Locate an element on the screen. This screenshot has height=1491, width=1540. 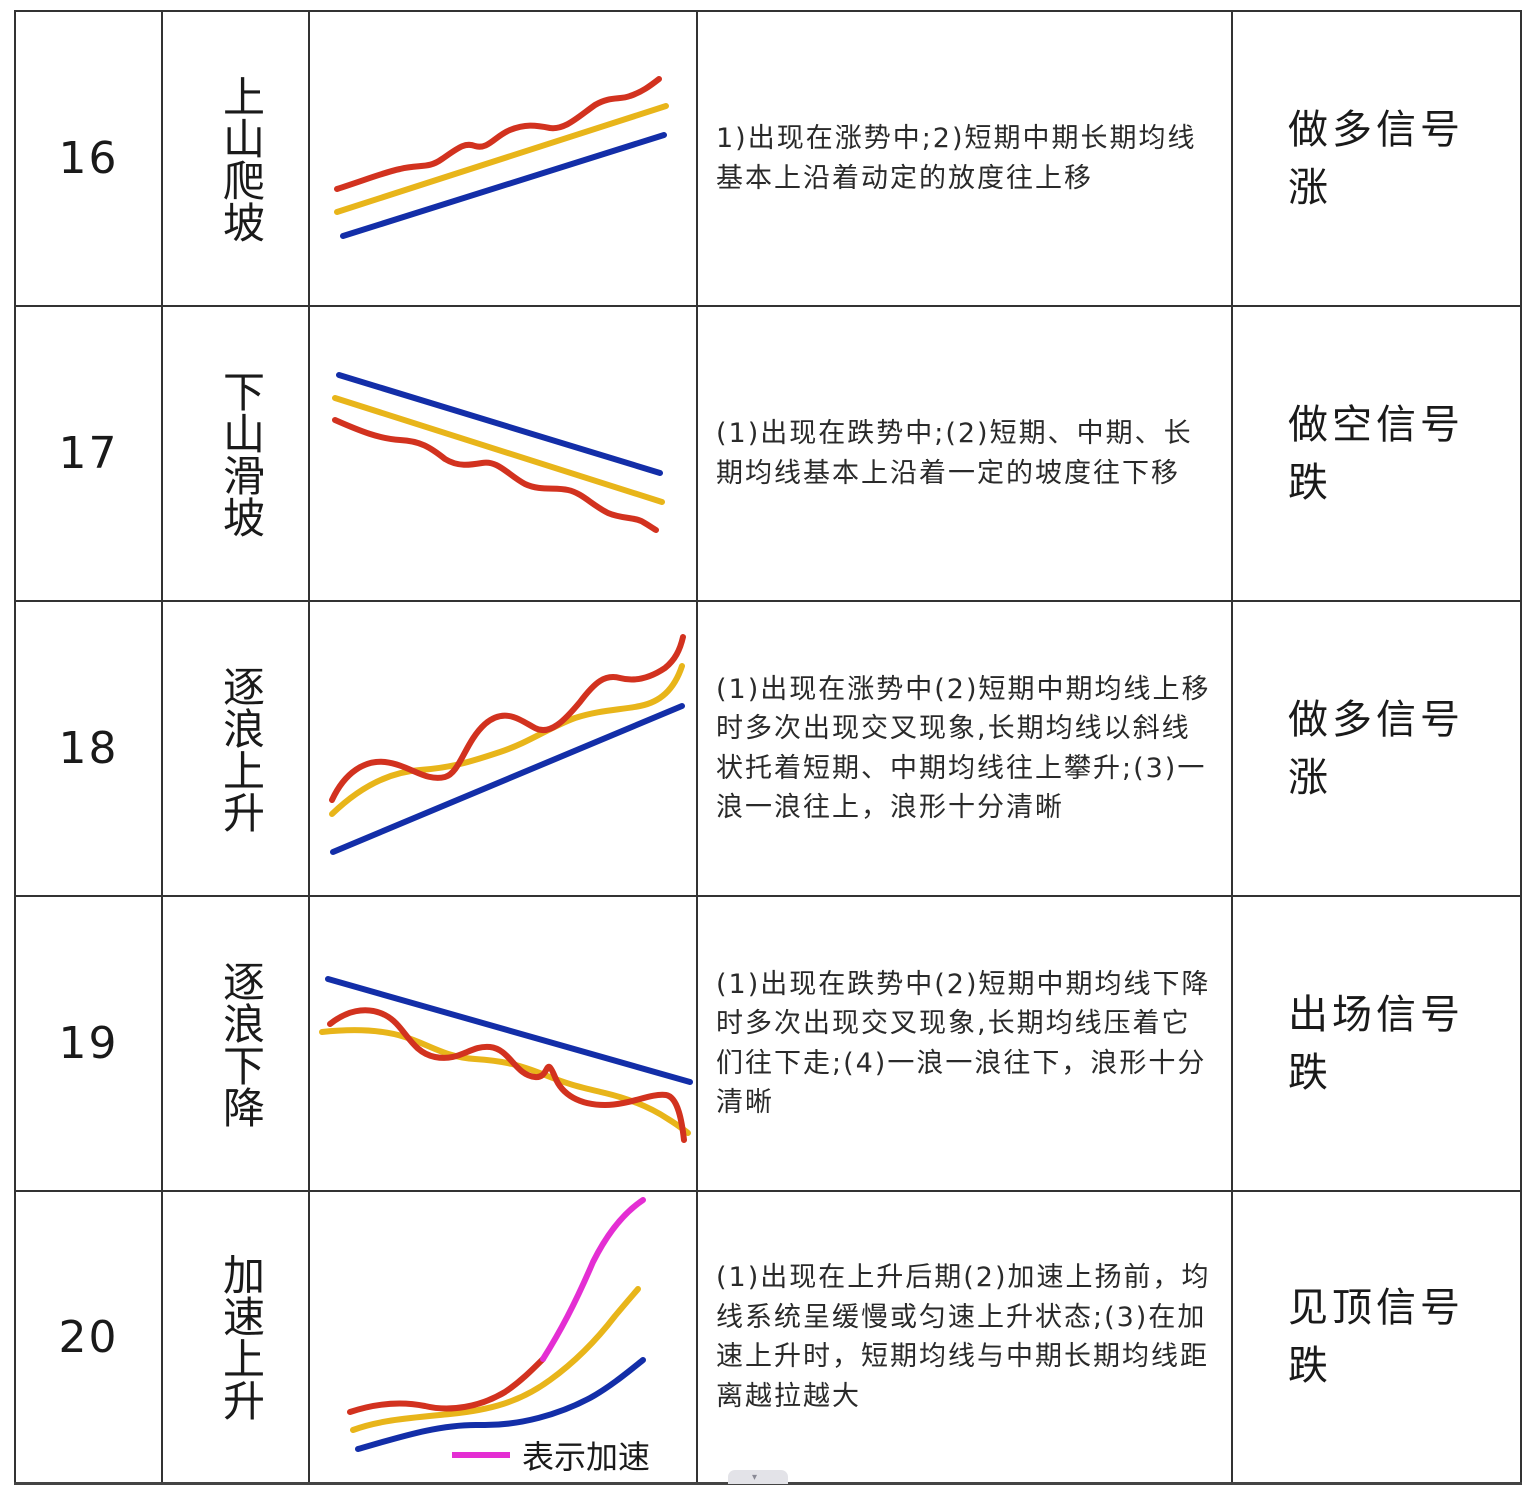
pattern-name-cell: 上山爬坡 is located at coordinates (235, 158).